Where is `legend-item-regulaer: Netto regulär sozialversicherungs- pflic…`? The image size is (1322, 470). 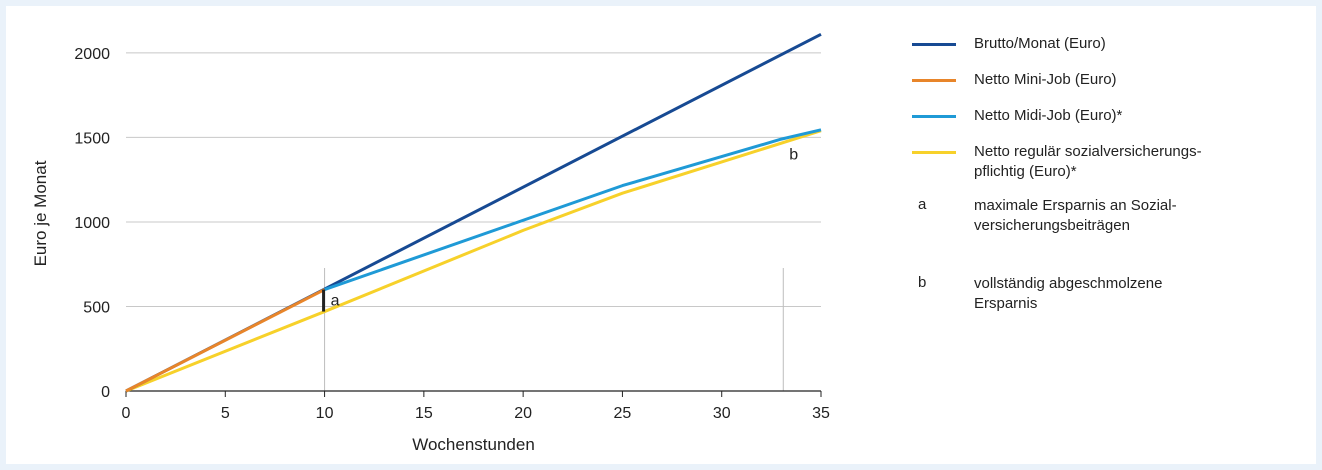
legend-item-regulaer: Netto regulär sozialversicherungs- pflic… is located at coordinates (1112, 162).